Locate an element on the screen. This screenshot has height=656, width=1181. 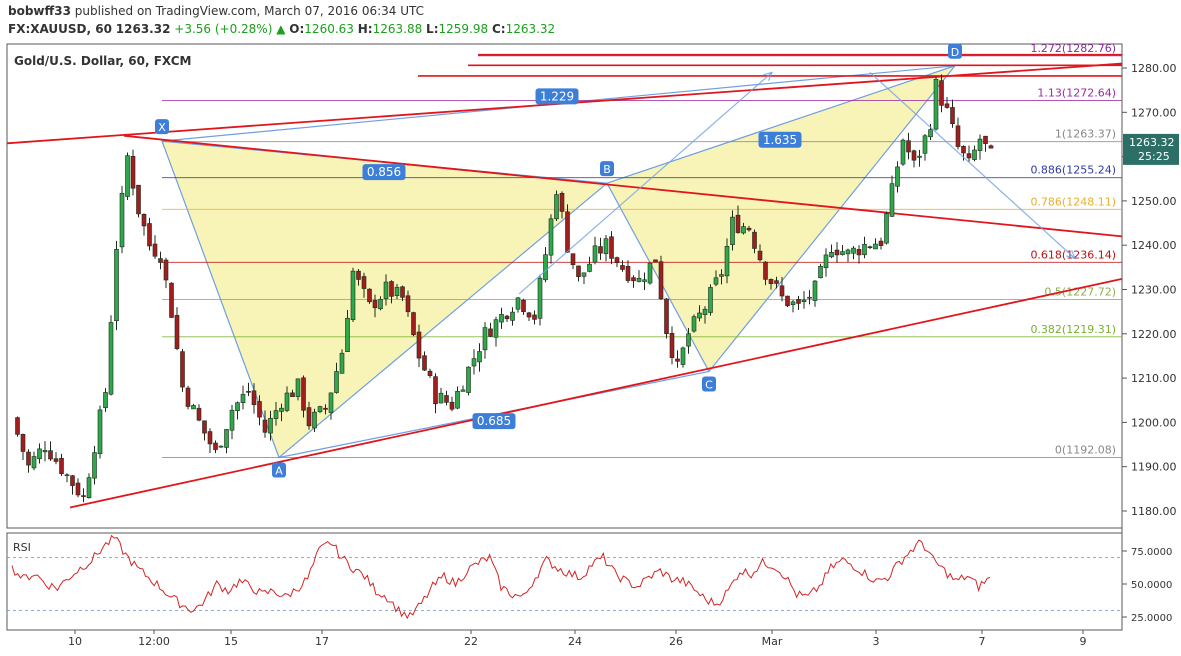
open-label: O: is located at coordinates (297, 29).